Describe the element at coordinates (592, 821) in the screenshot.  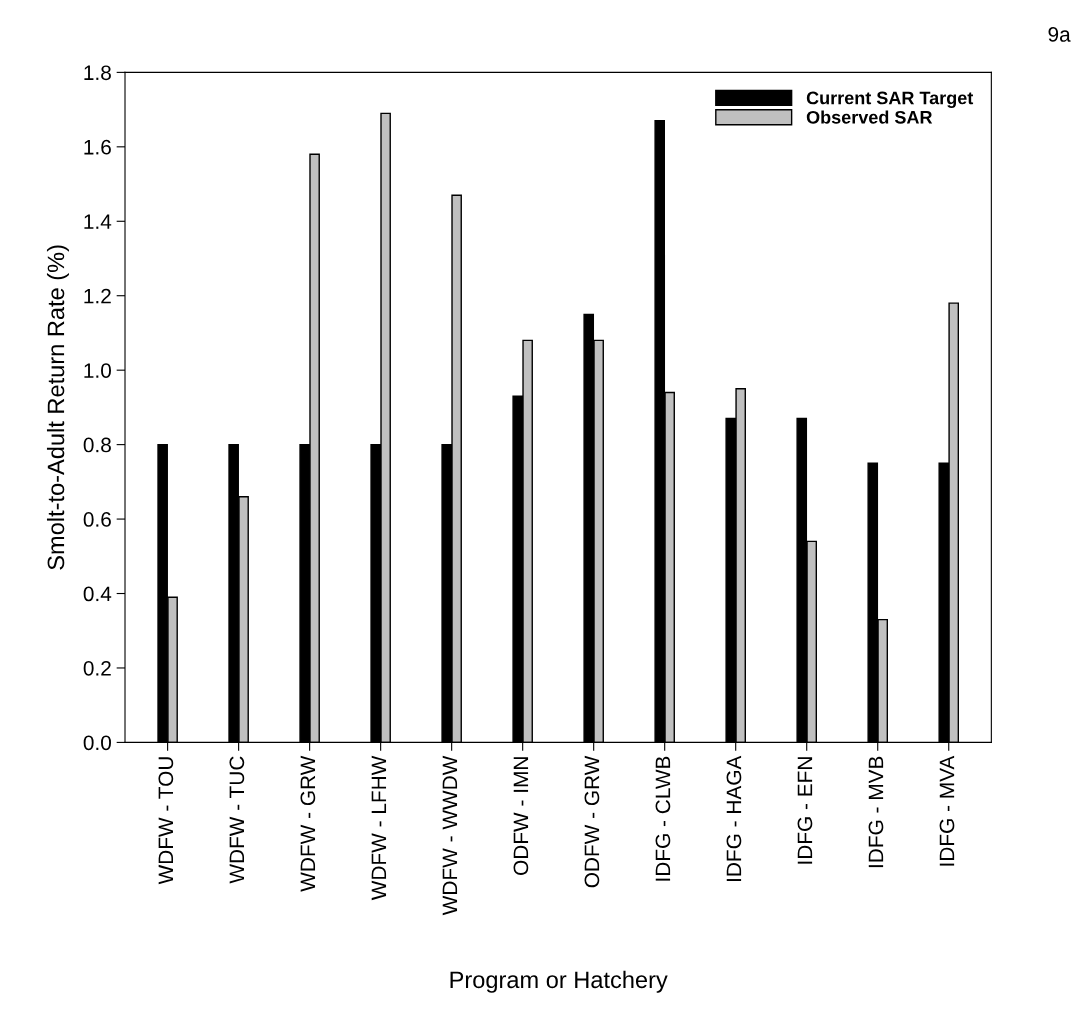
I see `x-tick-label: ODFW - GRW` at that location.